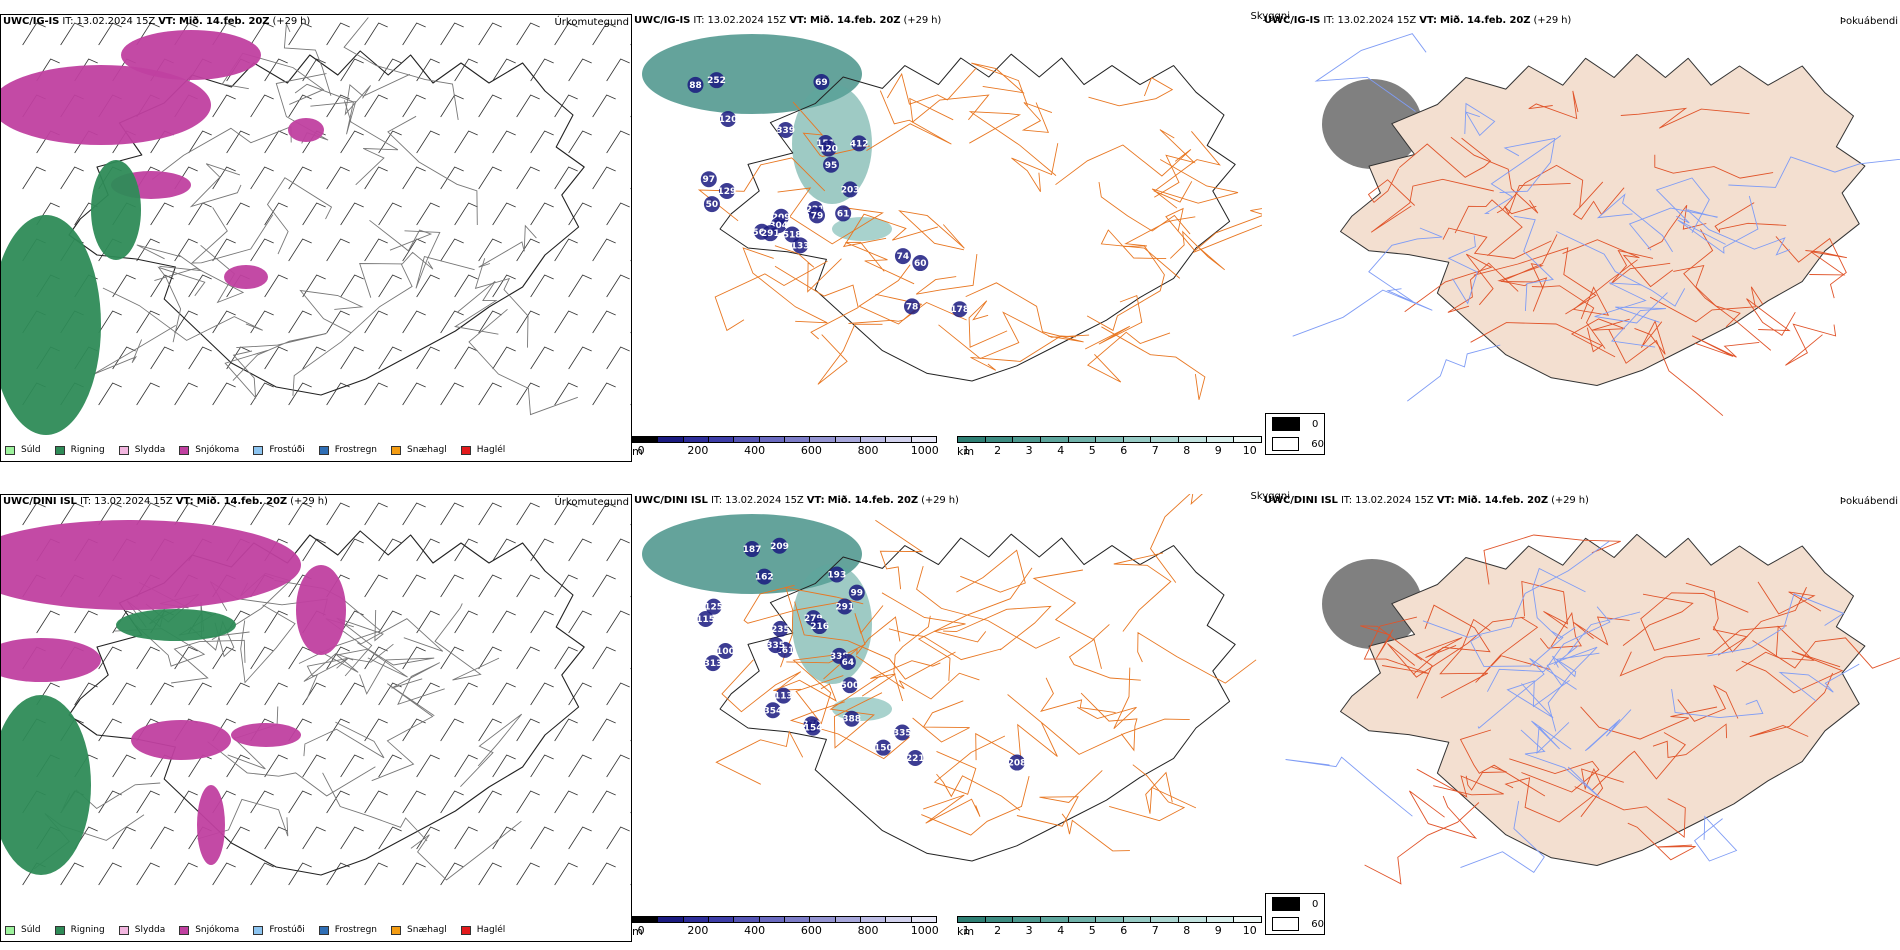  I want to click on cloud-base-label: 178, so click(959, 310).